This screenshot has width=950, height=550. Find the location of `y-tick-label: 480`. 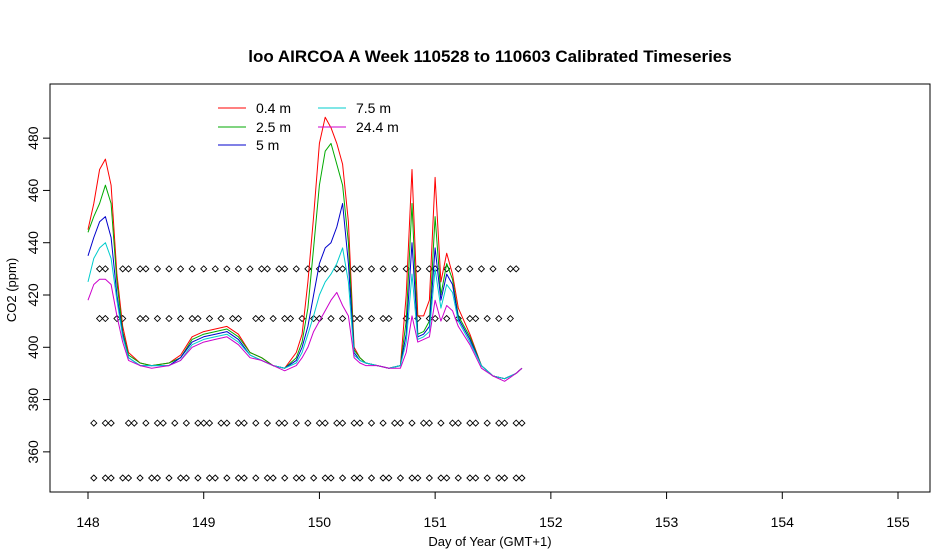

y-tick-label: 480 is located at coordinates (33, 138).